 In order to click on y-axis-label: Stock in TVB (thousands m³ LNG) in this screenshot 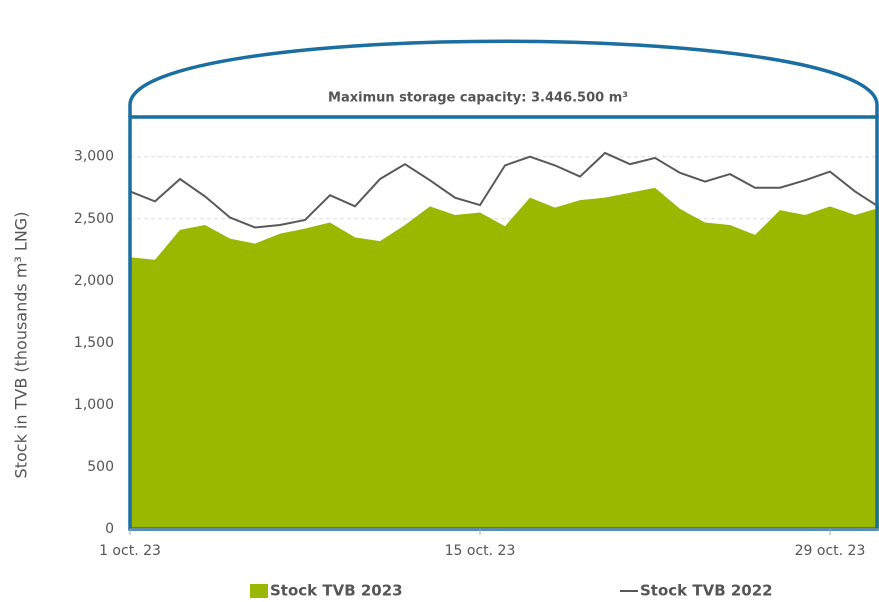, I will do `click(21, 345)`.